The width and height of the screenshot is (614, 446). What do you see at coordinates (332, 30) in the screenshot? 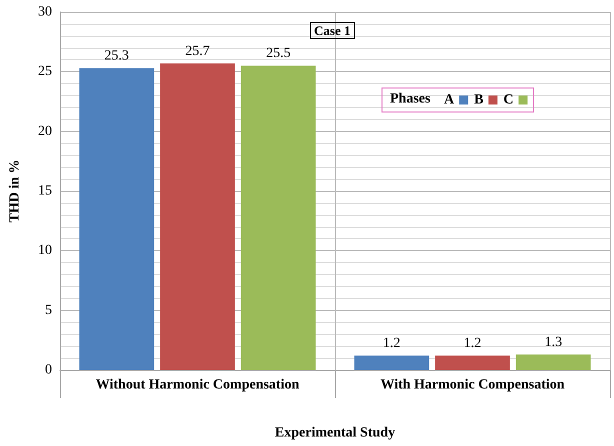
I see `text: Case 1` at bounding box center [332, 30].